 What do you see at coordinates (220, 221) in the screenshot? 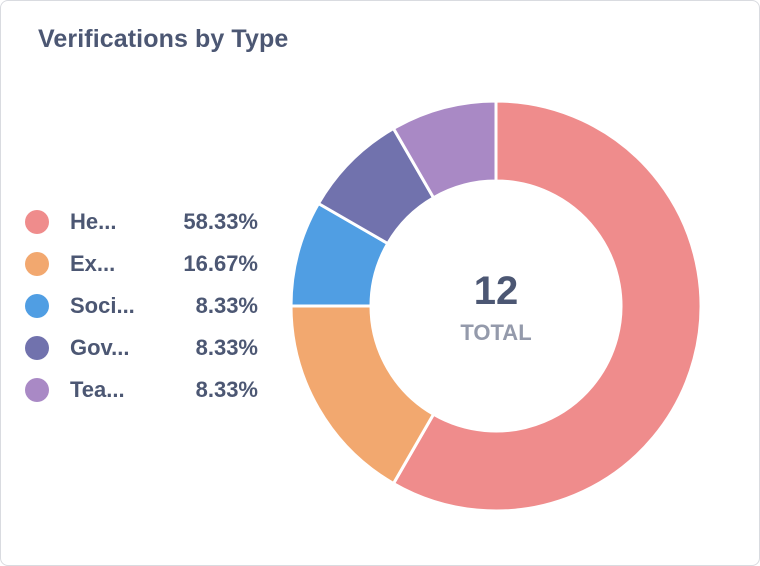
I see `legend-percent: 58.33%` at bounding box center [220, 221].